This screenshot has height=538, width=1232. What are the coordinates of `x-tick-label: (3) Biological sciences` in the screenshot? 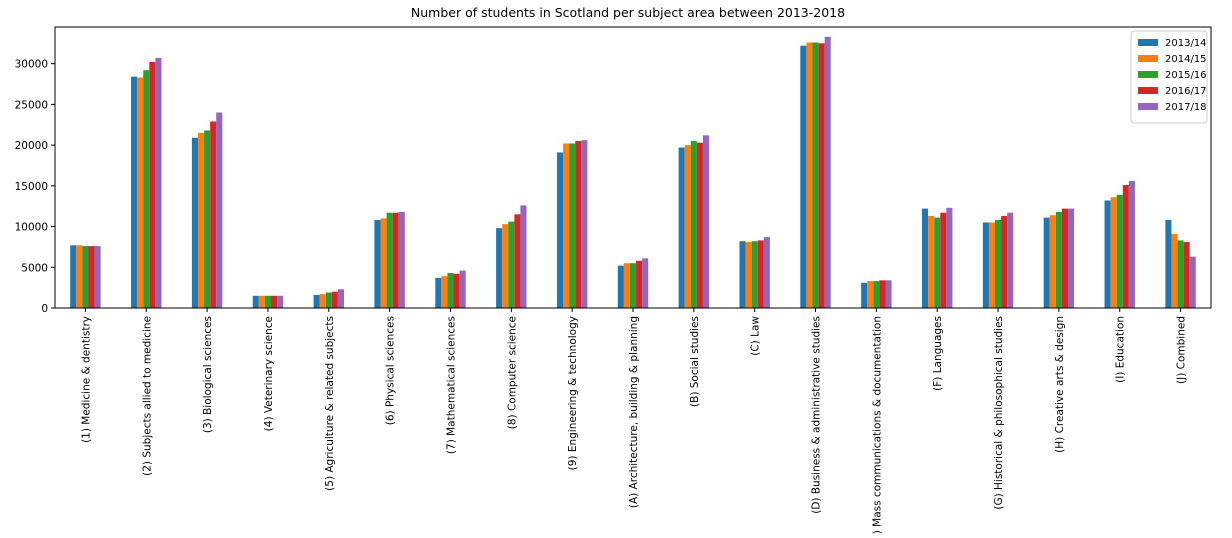 It's located at (208, 374).